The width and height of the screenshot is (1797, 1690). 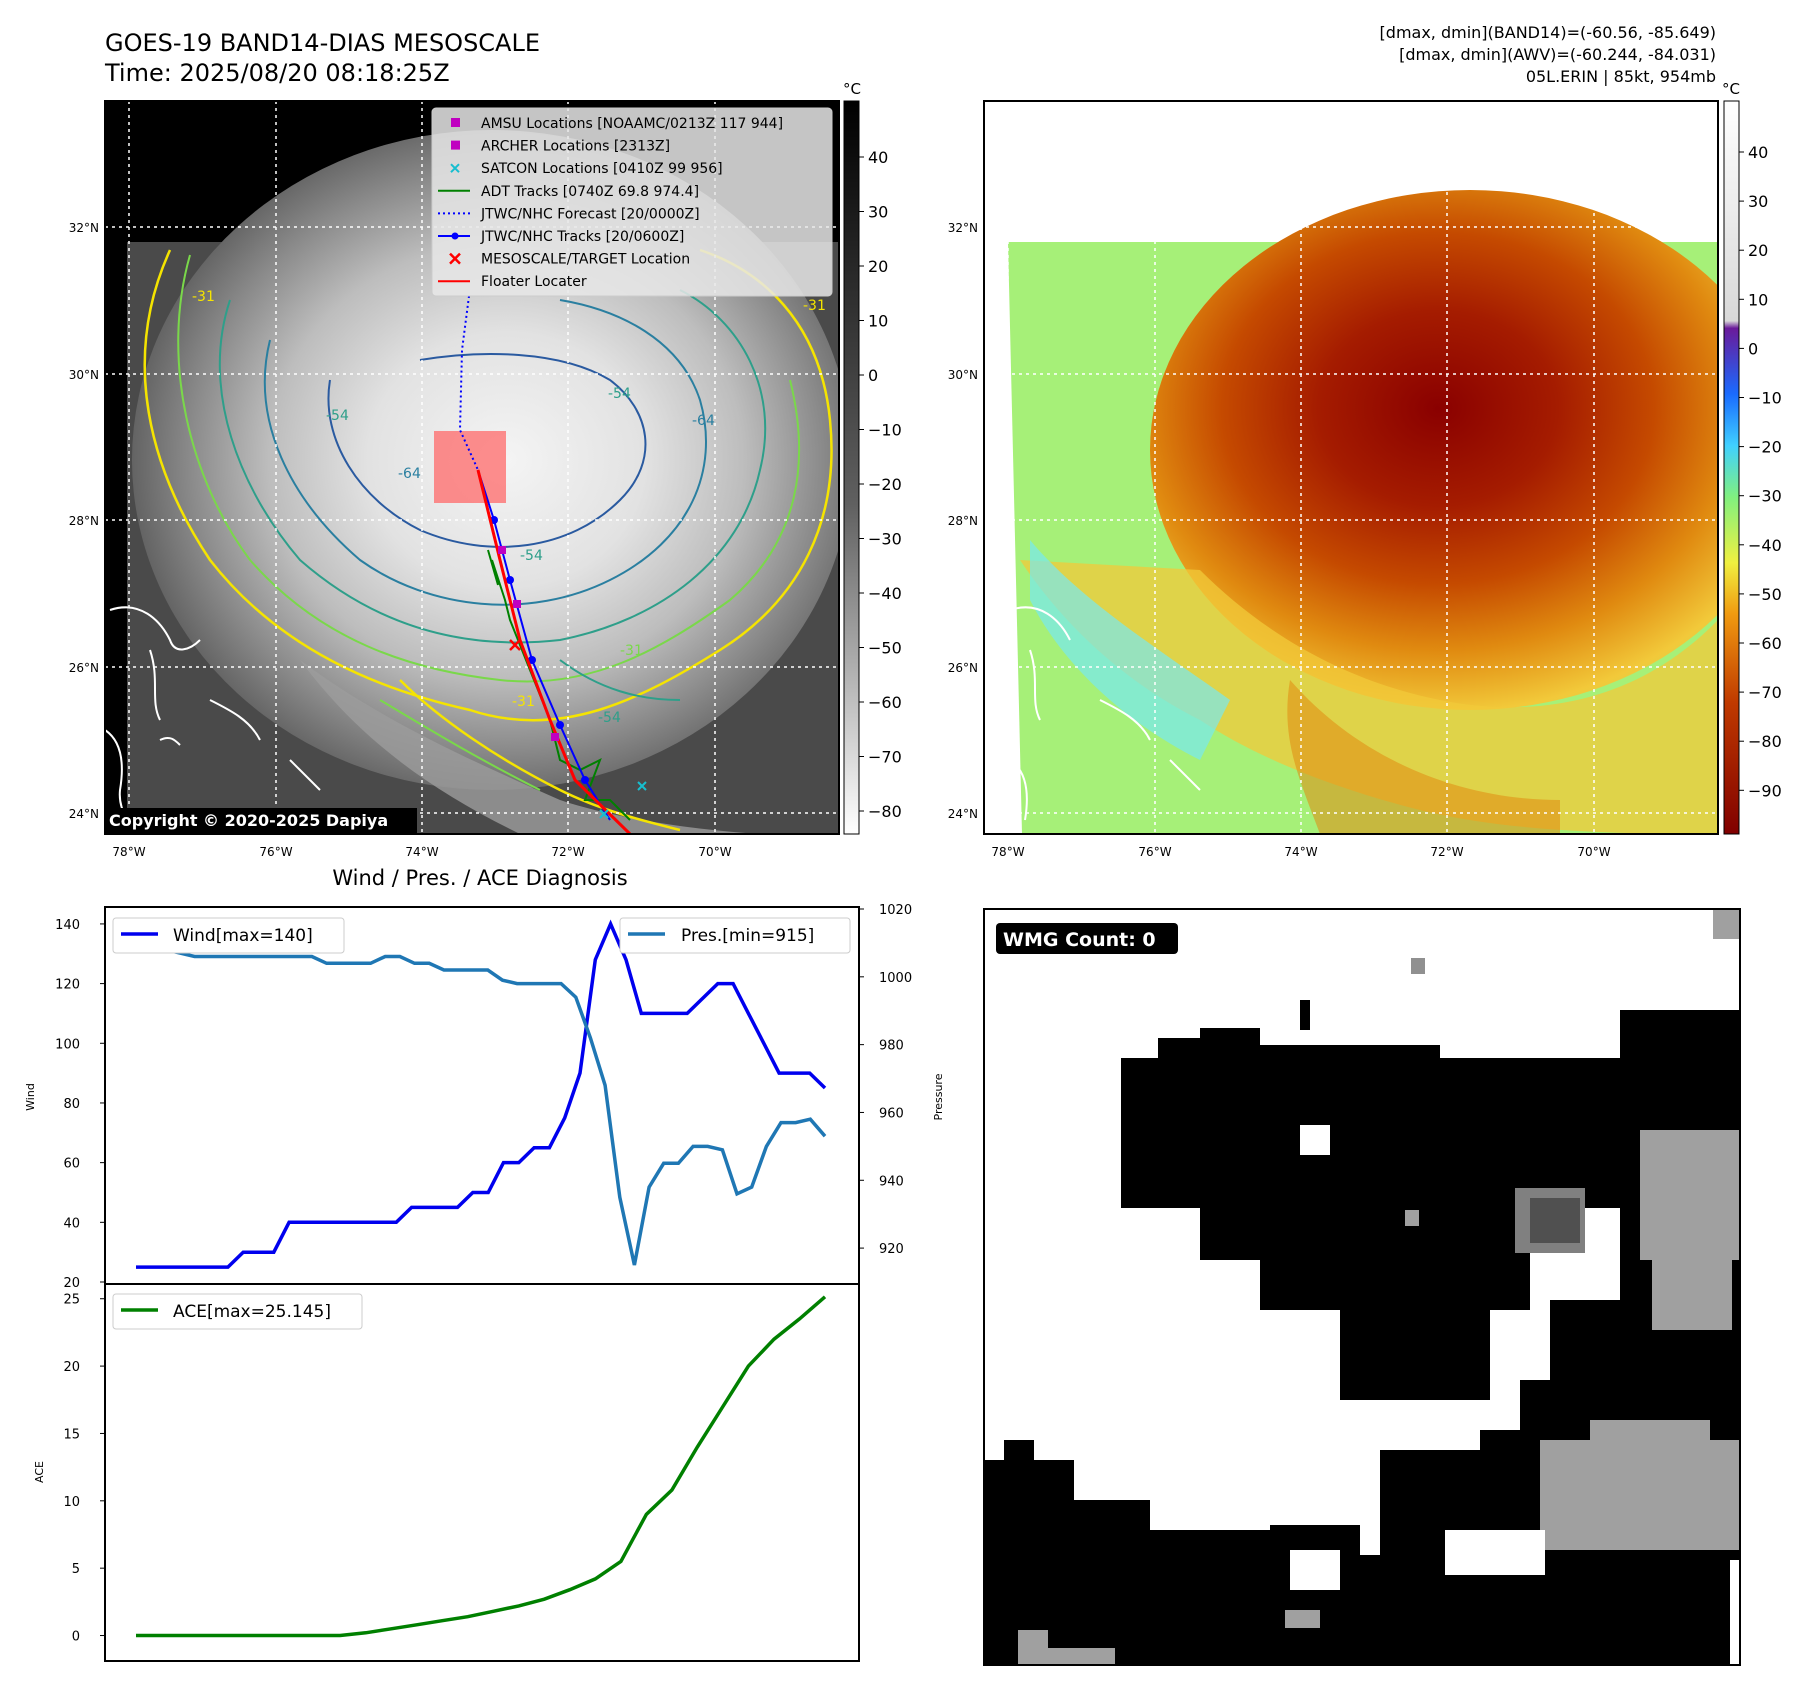 What do you see at coordinates (891, 1249) in the screenshot?
I see `pressure-tick-label: 920` at bounding box center [891, 1249].